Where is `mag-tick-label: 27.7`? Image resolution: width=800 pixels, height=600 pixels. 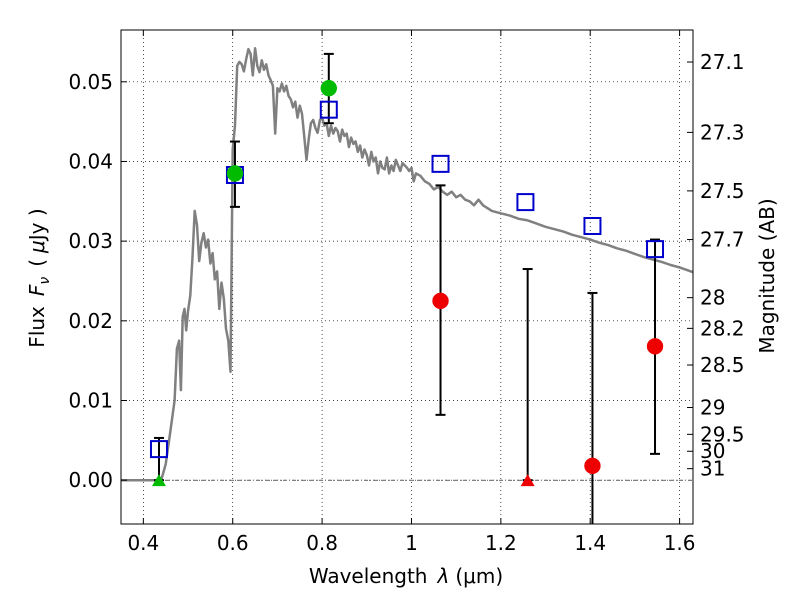
mag-tick-label: 27.7 is located at coordinates (722, 240).